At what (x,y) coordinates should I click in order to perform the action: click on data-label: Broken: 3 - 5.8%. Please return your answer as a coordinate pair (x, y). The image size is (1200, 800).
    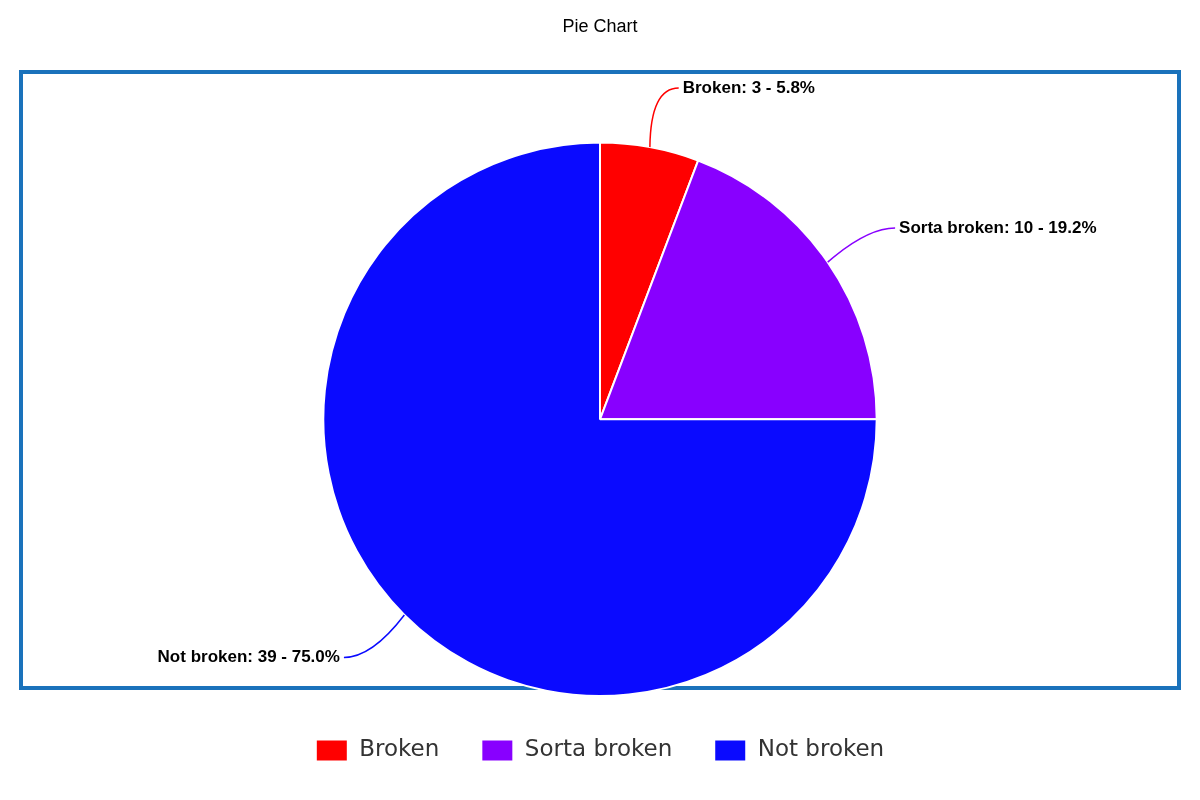
    Looking at the image, I should click on (748, 87).